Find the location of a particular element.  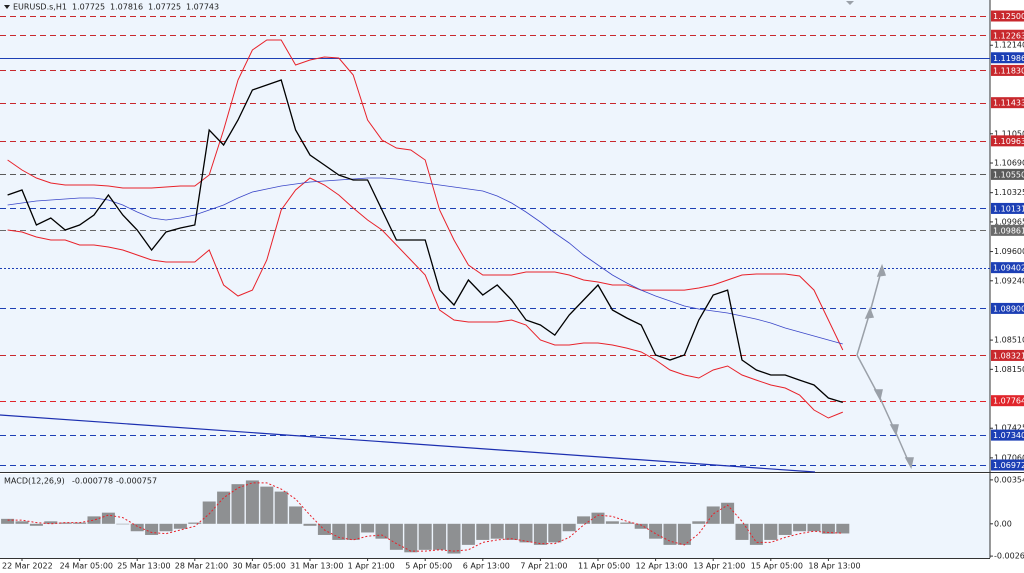

x-tick-label: 31 Mar 13:00 is located at coordinates (316, 566).